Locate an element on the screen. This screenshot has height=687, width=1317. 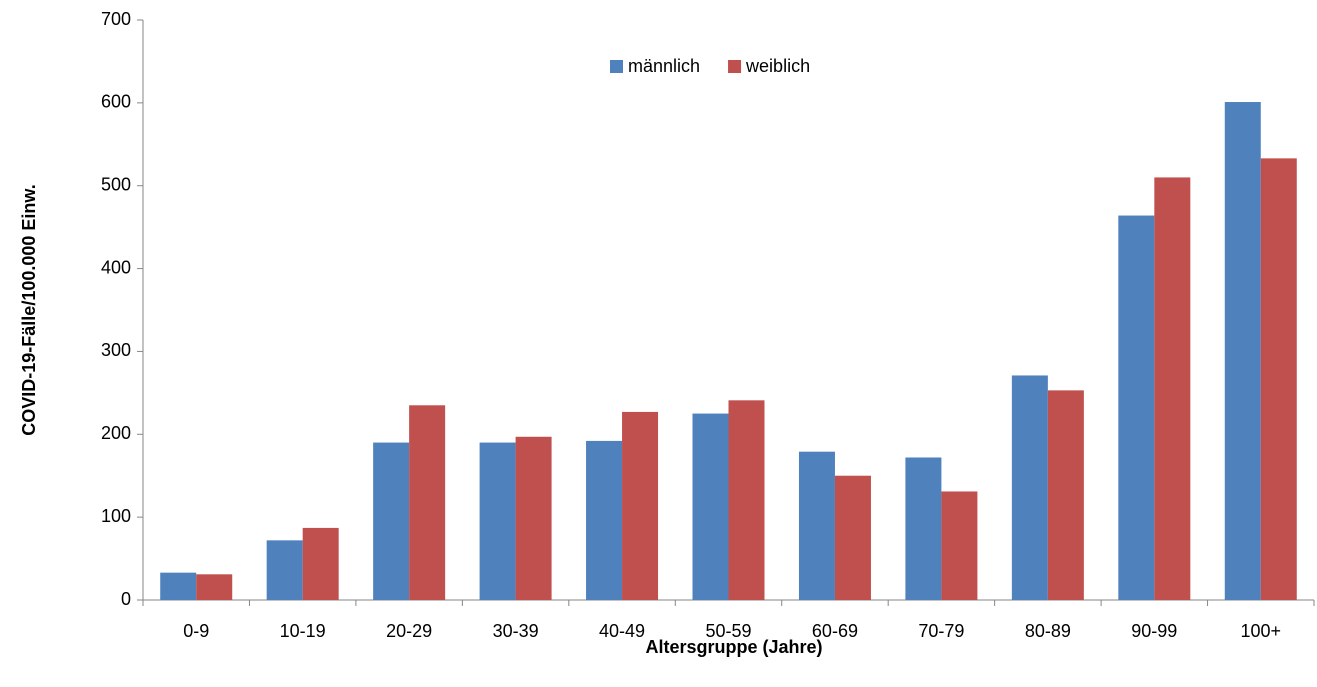
x-tick-label: 90-99 is located at coordinates (1154, 631).